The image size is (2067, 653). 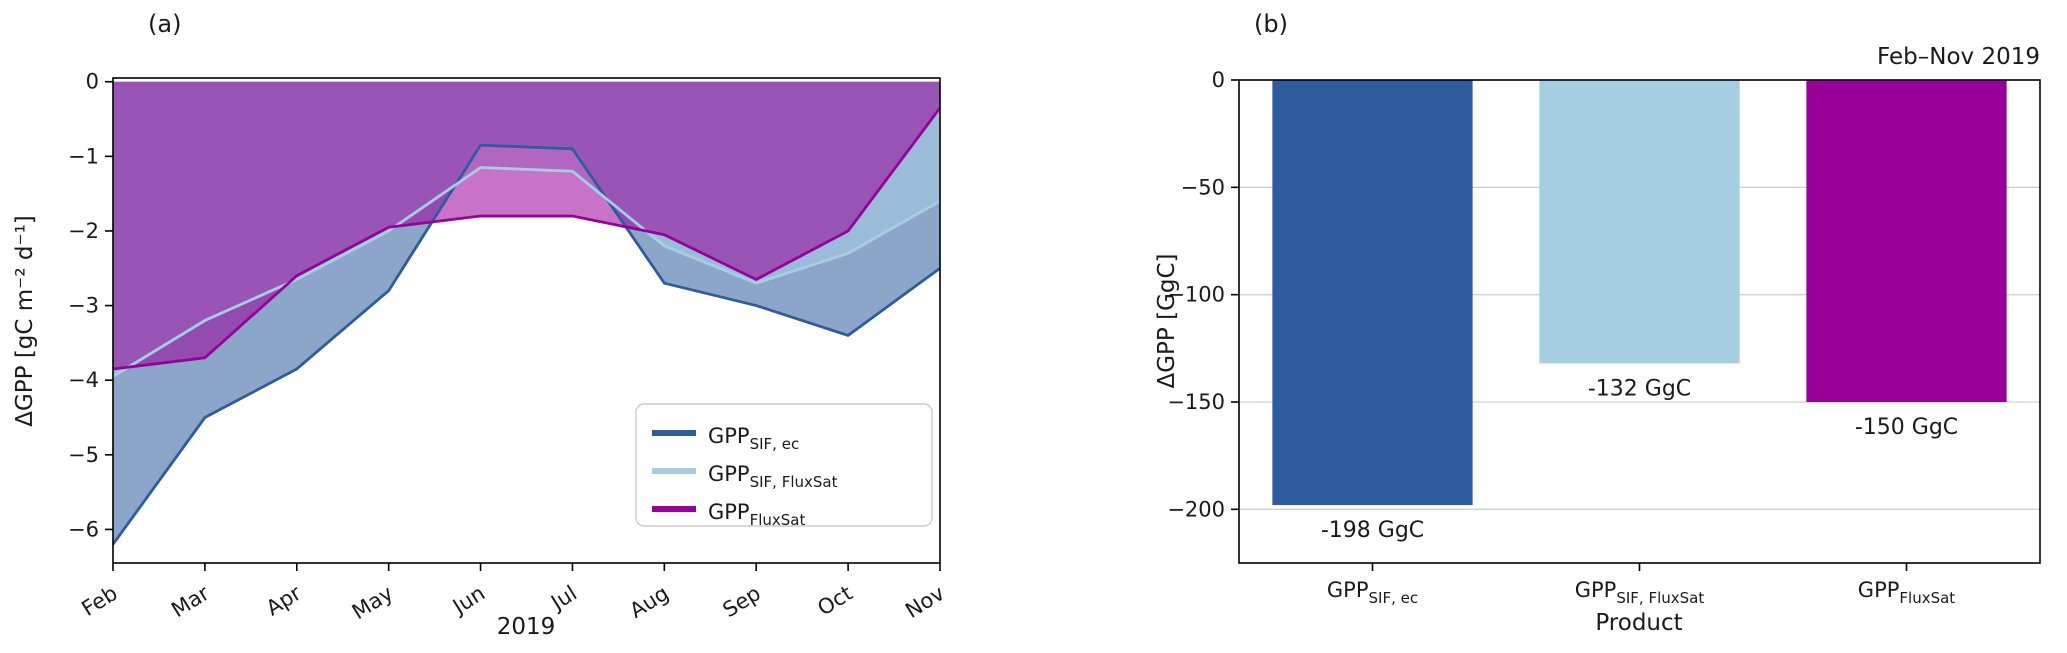 I want to click on x-tick-label: Jun, so click(x=468, y=600).